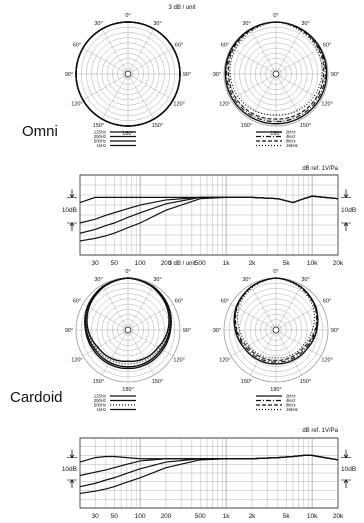  What do you see at coordinates (291, 132) in the screenshot?
I see `legend-label: 2kHz` at bounding box center [291, 132].